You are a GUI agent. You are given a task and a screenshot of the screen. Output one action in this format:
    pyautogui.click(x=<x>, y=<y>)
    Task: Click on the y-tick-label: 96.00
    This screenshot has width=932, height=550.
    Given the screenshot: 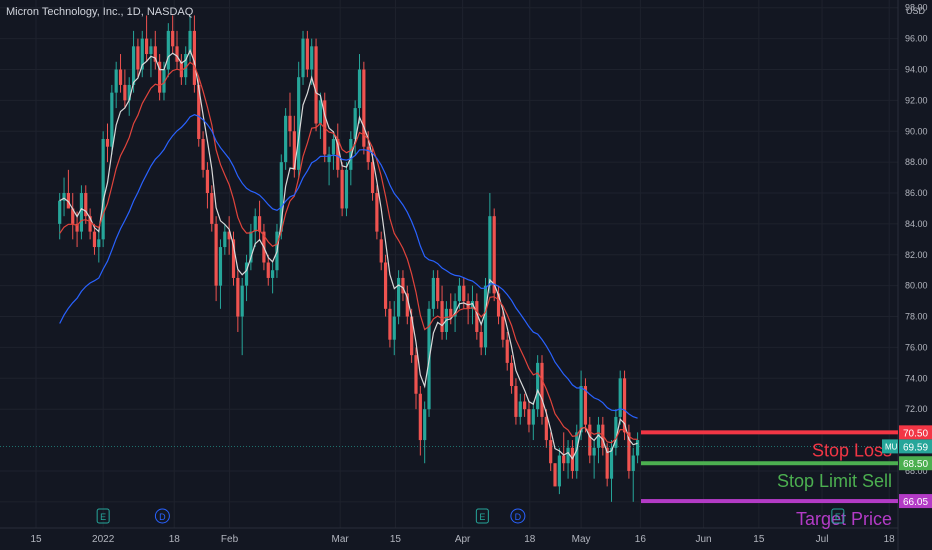 What is the action you would take?
    pyautogui.click(x=916, y=39)
    